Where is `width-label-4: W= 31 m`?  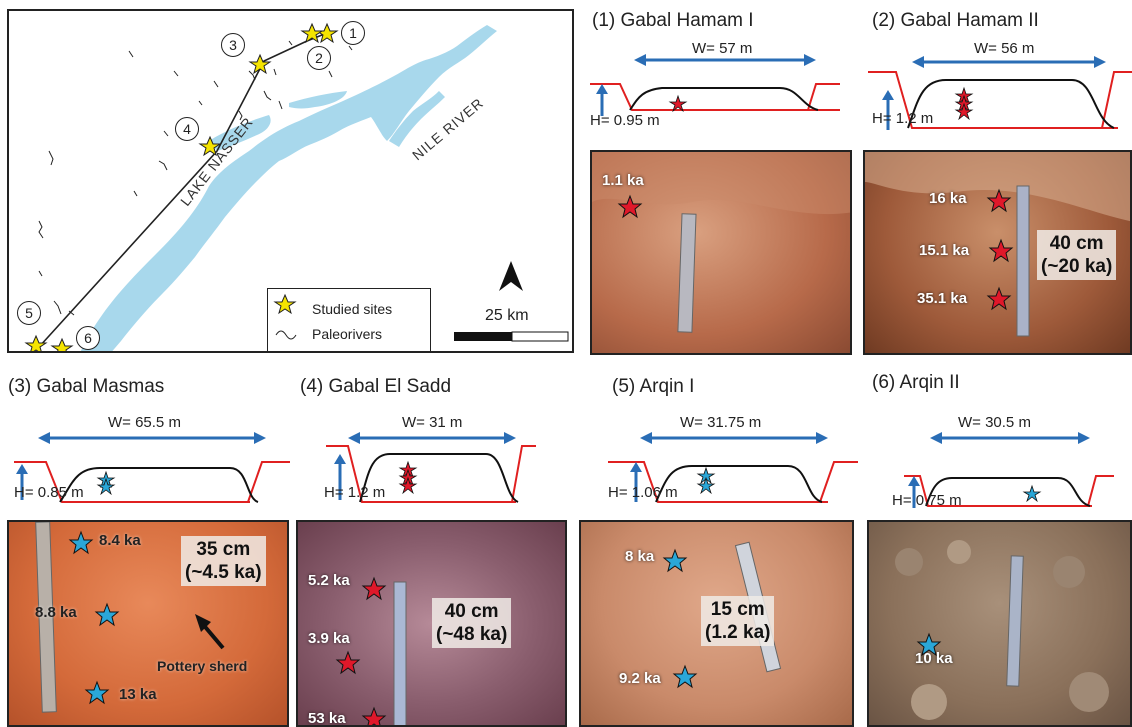
width-label-4: W= 31 m is located at coordinates (432, 422).